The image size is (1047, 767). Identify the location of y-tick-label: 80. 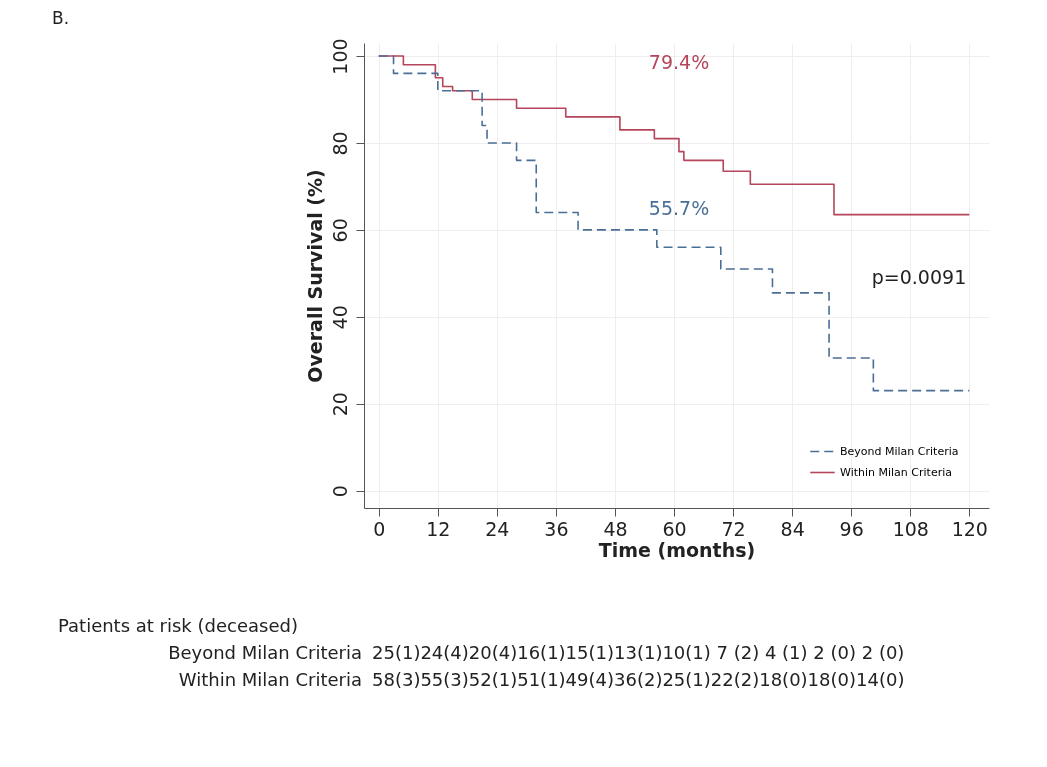
(339, 143).